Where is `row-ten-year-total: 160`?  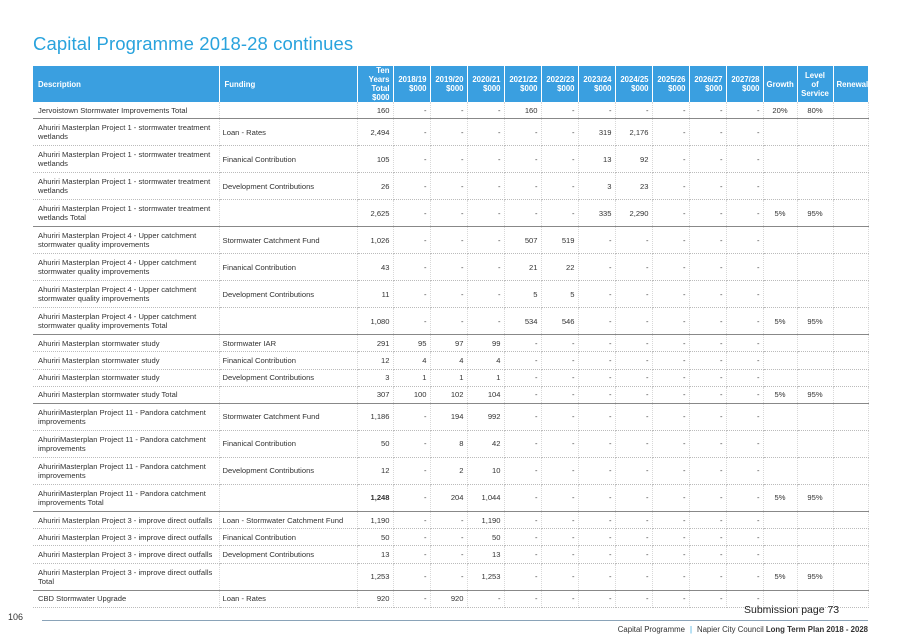
row-ten-year-total: 160 is located at coordinates (375, 111).